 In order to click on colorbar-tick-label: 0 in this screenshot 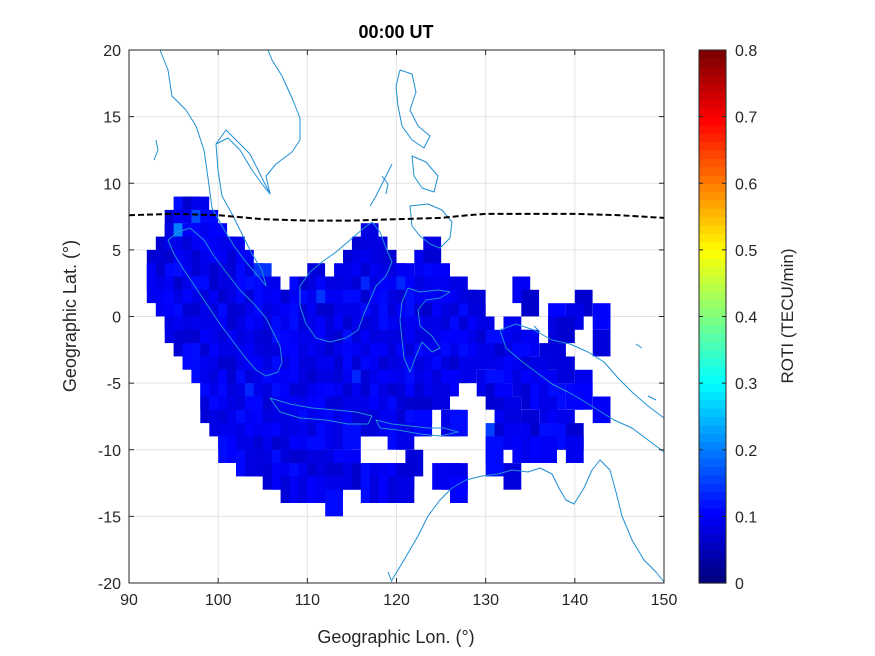, I will do `click(739, 584)`.